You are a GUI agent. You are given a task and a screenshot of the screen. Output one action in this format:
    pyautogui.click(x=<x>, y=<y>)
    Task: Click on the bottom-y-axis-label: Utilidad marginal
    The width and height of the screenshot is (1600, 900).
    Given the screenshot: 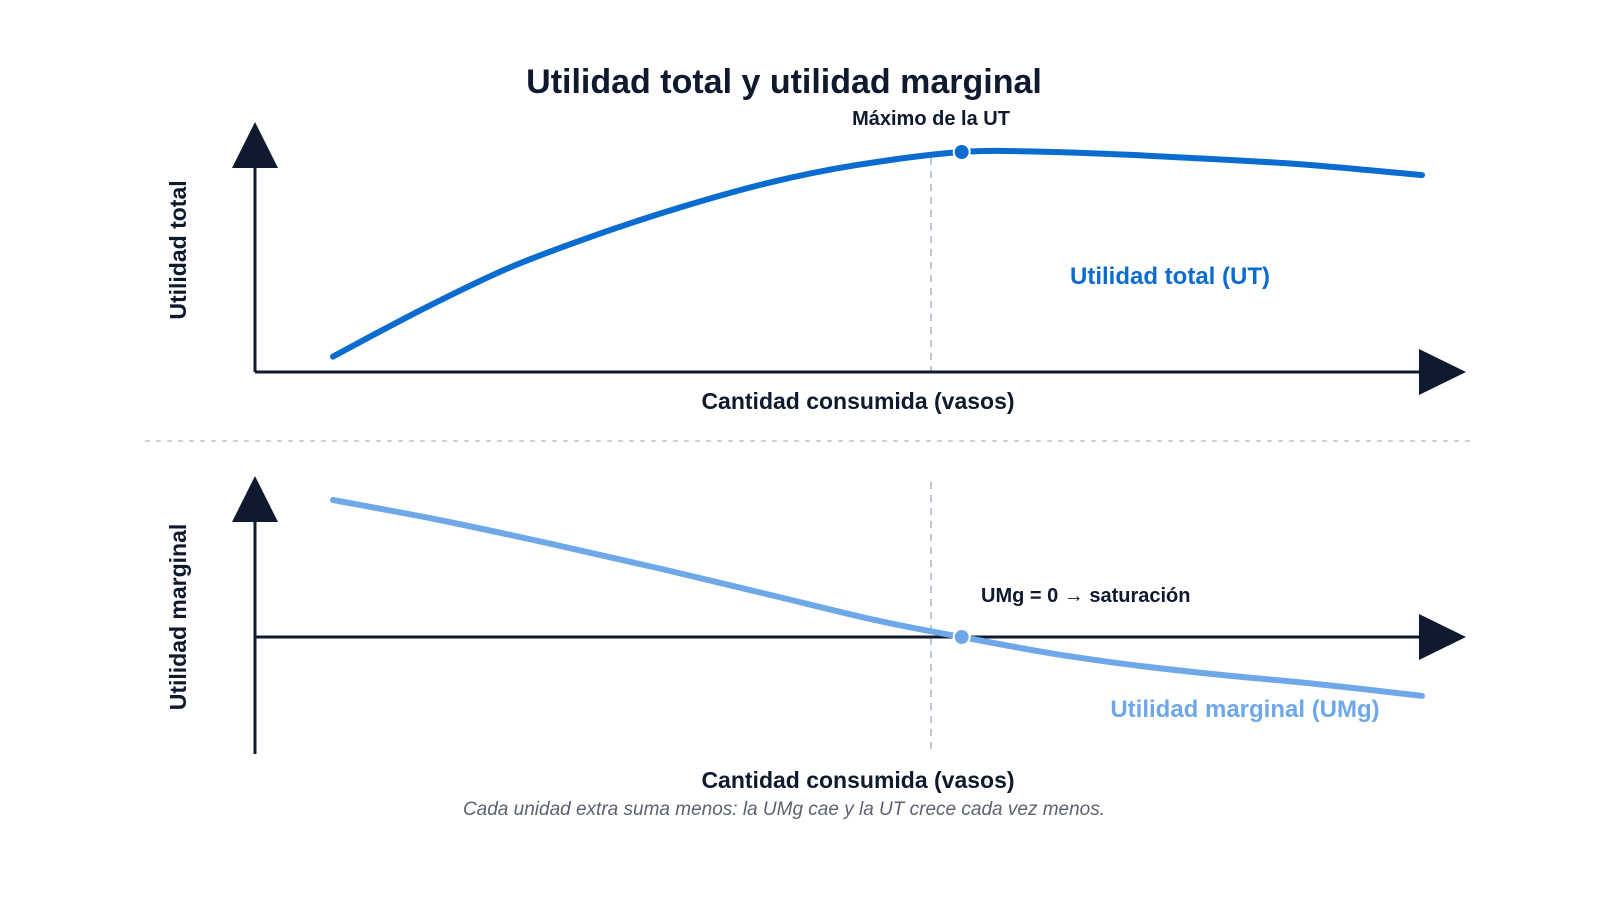 What is the action you would take?
    pyautogui.click(x=178, y=617)
    